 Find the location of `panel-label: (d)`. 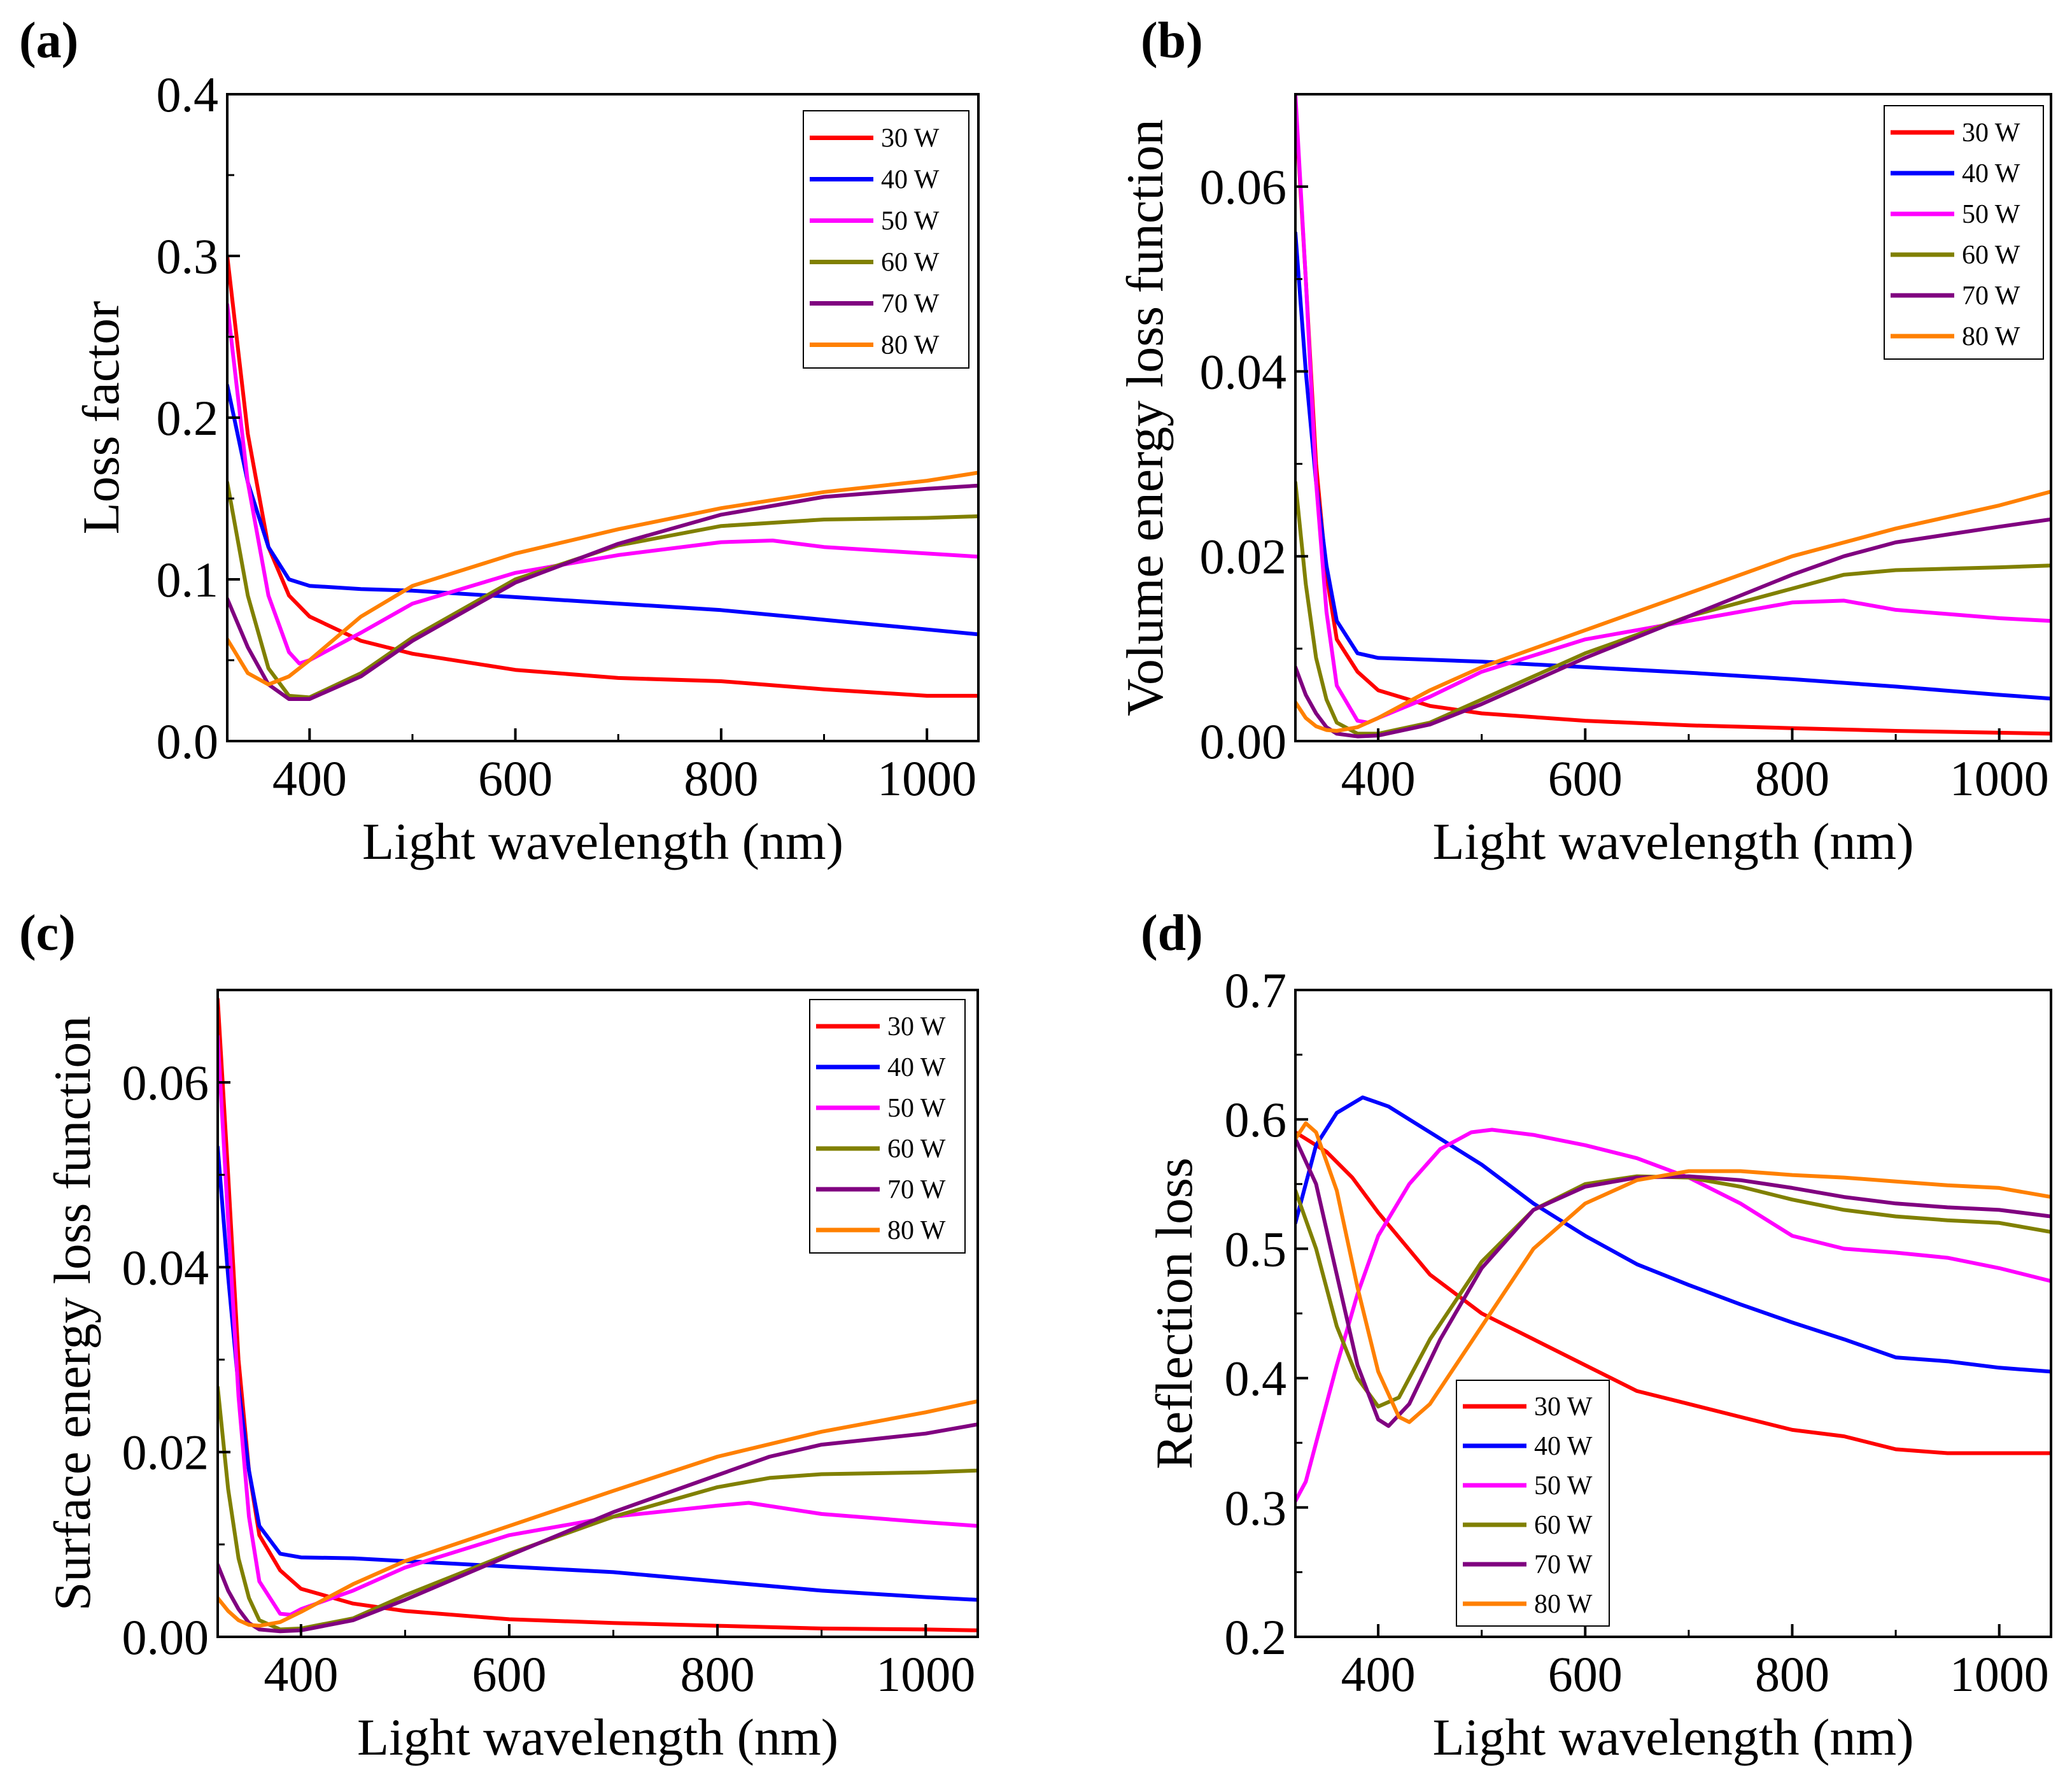

panel-label: (d) is located at coordinates (1172, 933).